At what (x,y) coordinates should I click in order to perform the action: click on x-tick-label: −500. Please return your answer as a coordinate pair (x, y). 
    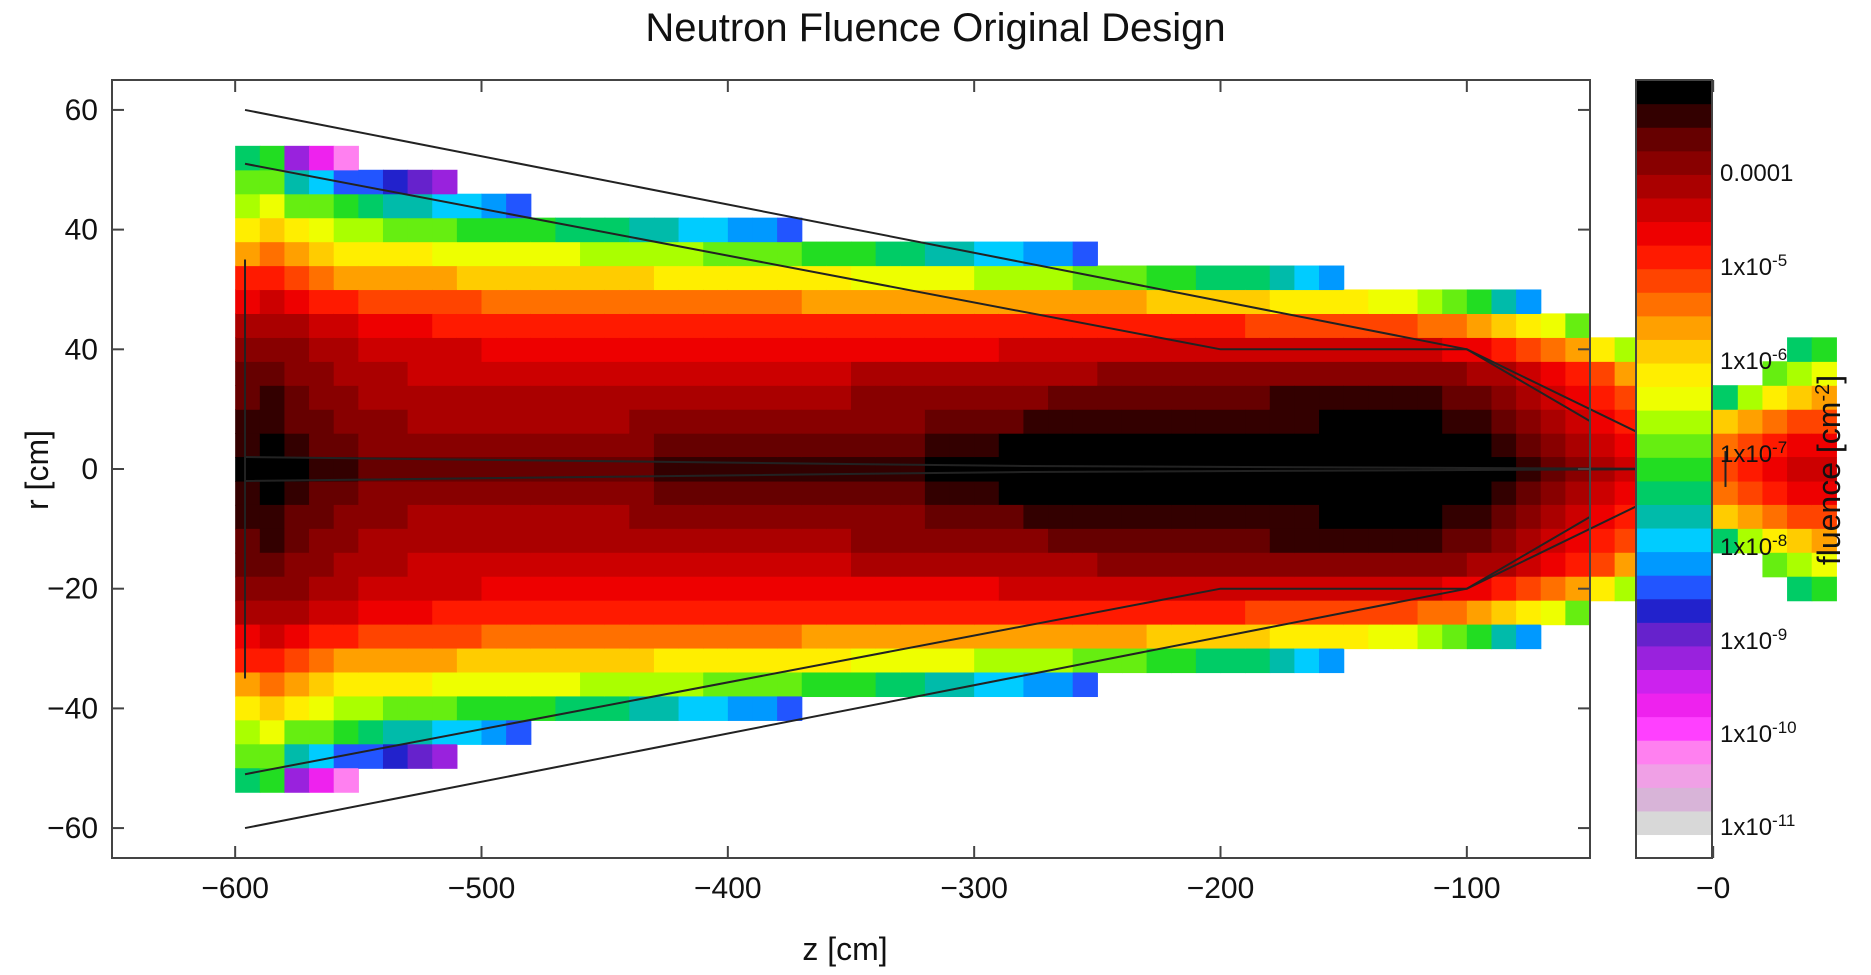
    Looking at the image, I should click on (482, 888).